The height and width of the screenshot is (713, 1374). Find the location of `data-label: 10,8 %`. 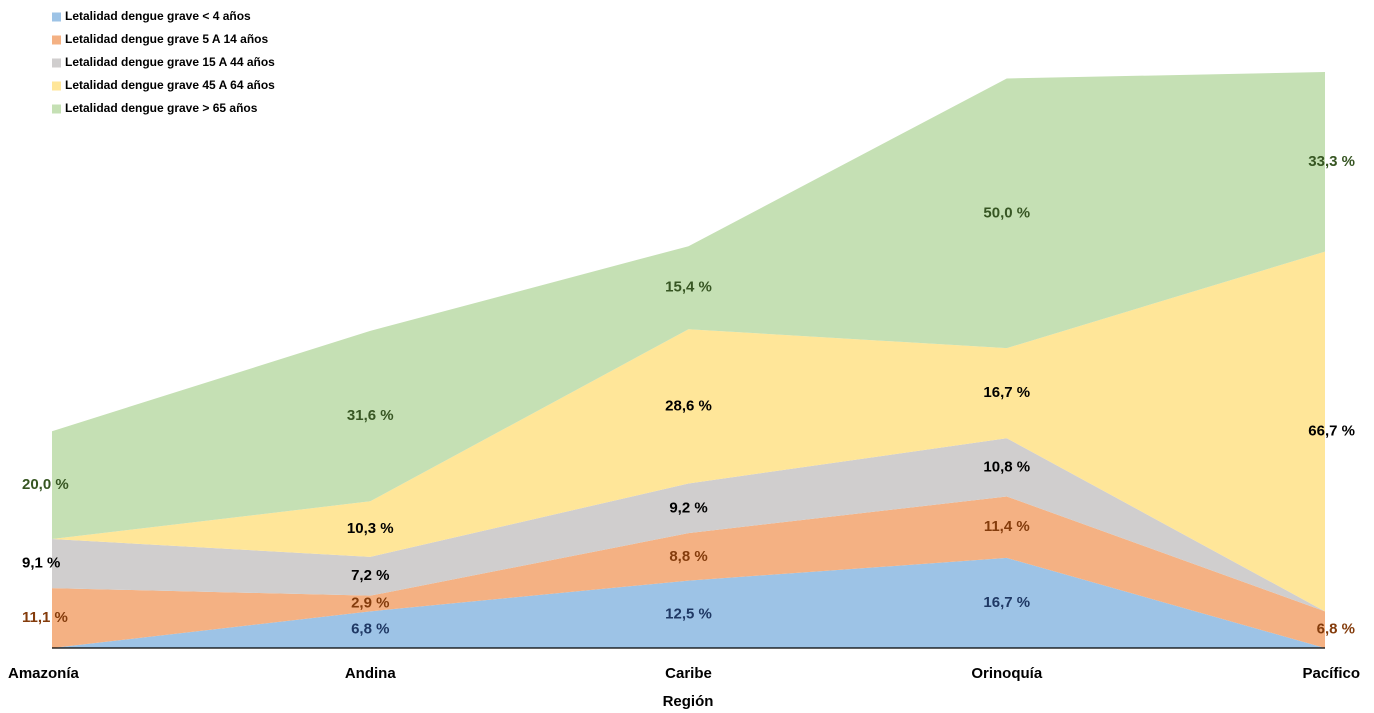

data-label: 10,8 % is located at coordinates (1006, 466).